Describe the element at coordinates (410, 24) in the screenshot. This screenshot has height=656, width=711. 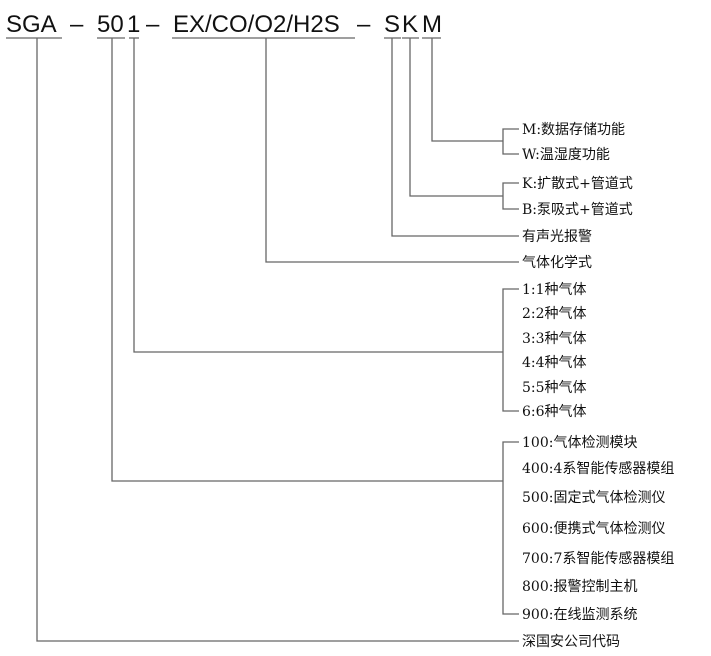
I see `code-sampling: K` at that location.